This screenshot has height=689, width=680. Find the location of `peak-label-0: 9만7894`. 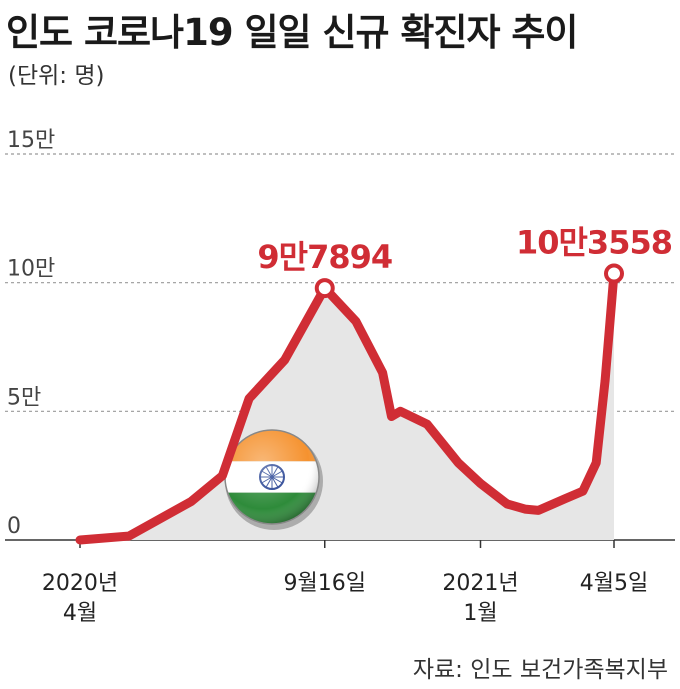

peak-label-0: 9만7894 is located at coordinates (324, 257).